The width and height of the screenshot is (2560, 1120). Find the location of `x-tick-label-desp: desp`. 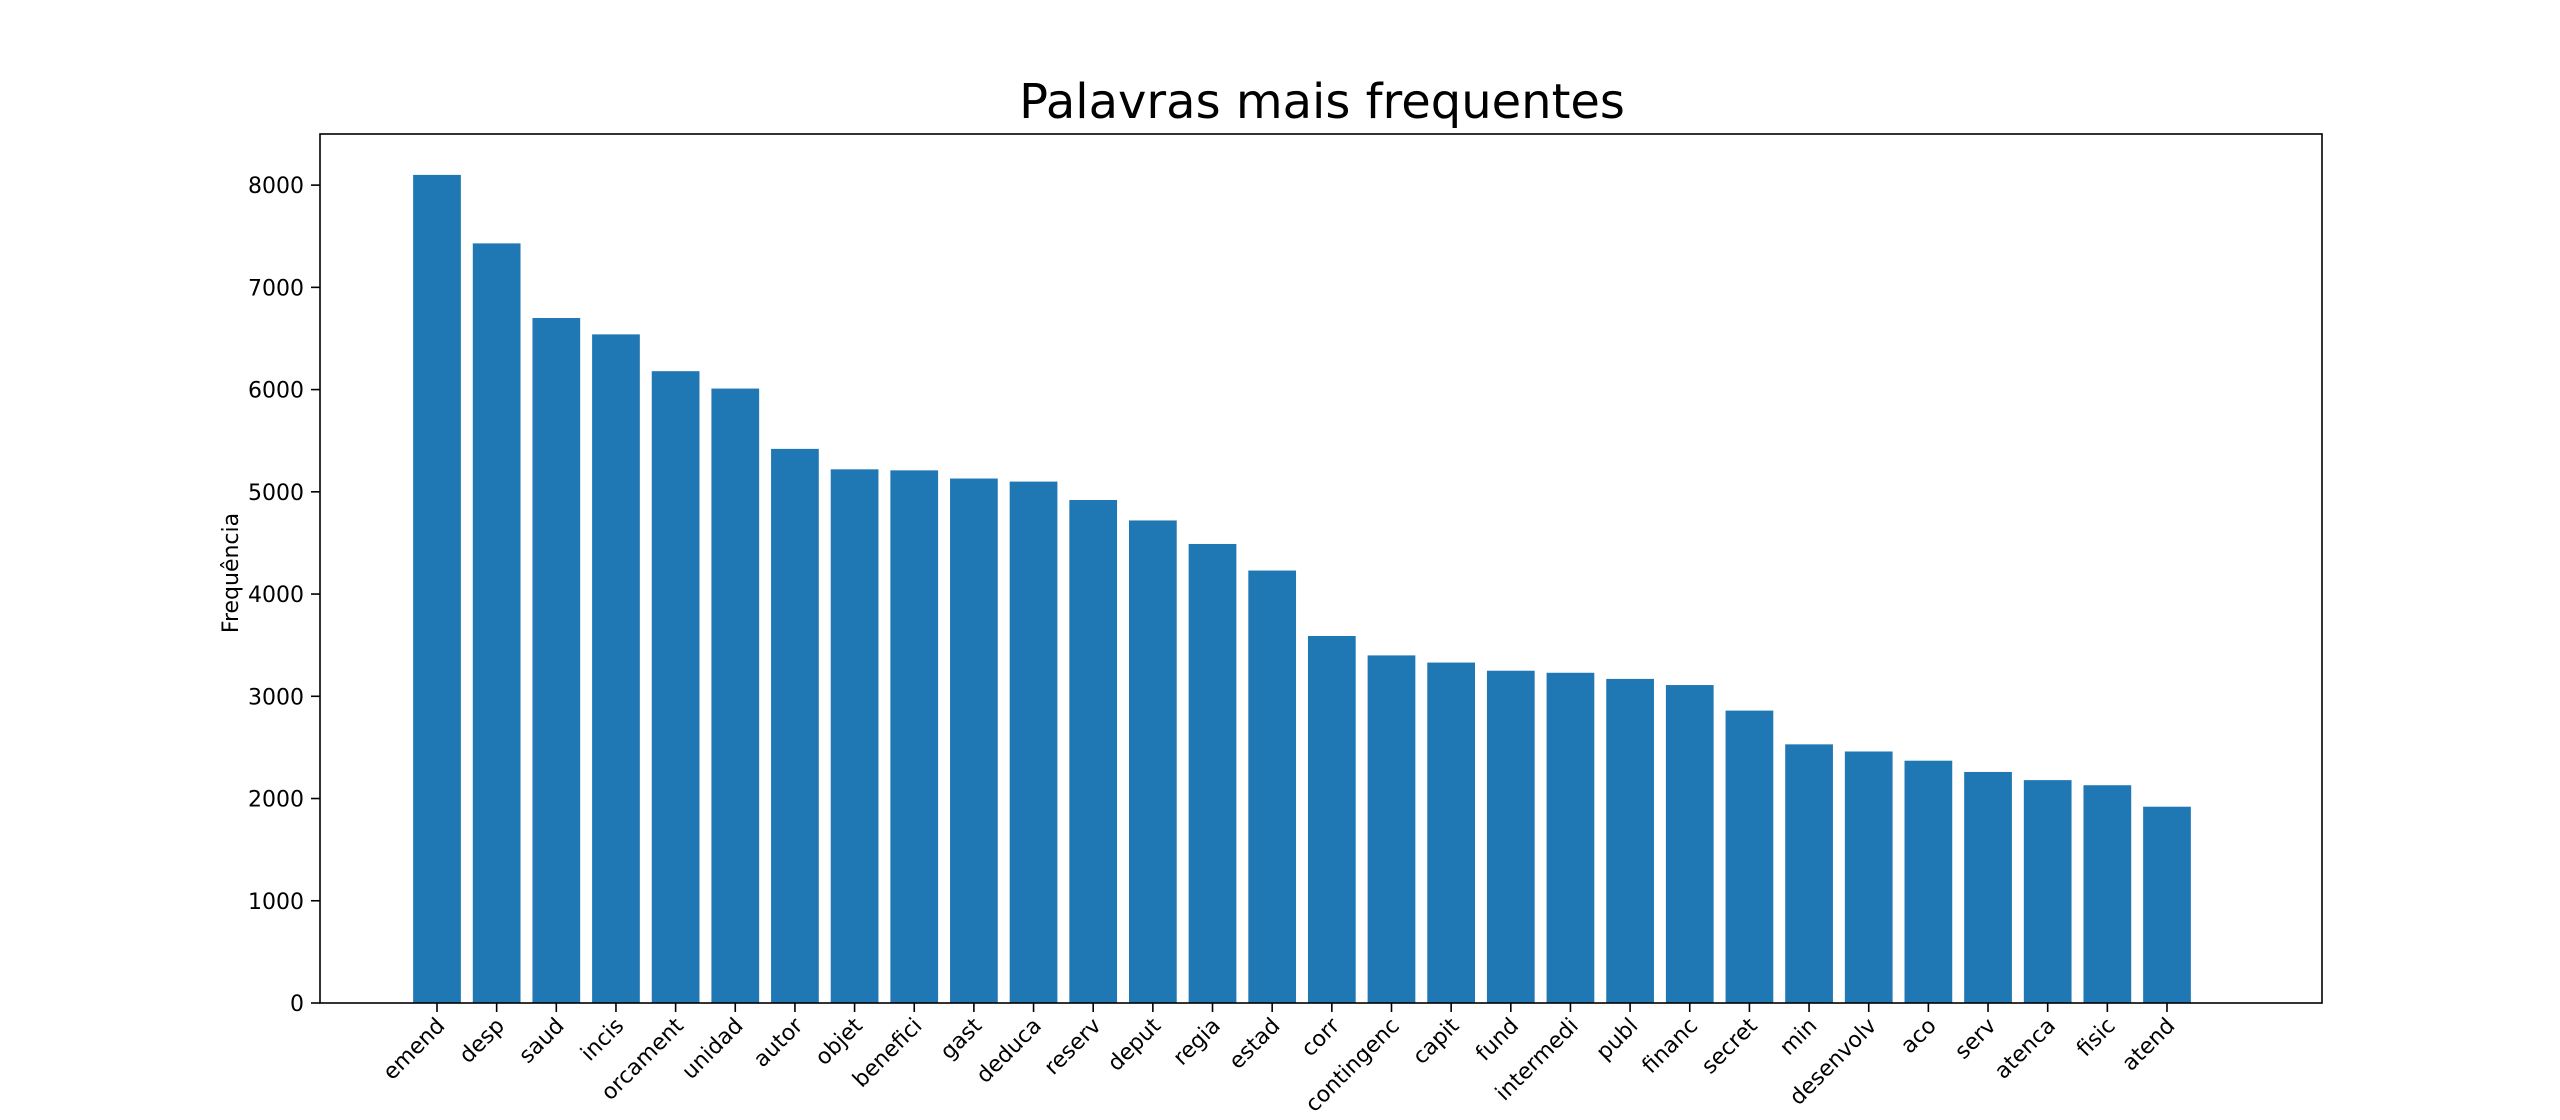

x-tick-label-desp: desp is located at coordinates (482, 1041).